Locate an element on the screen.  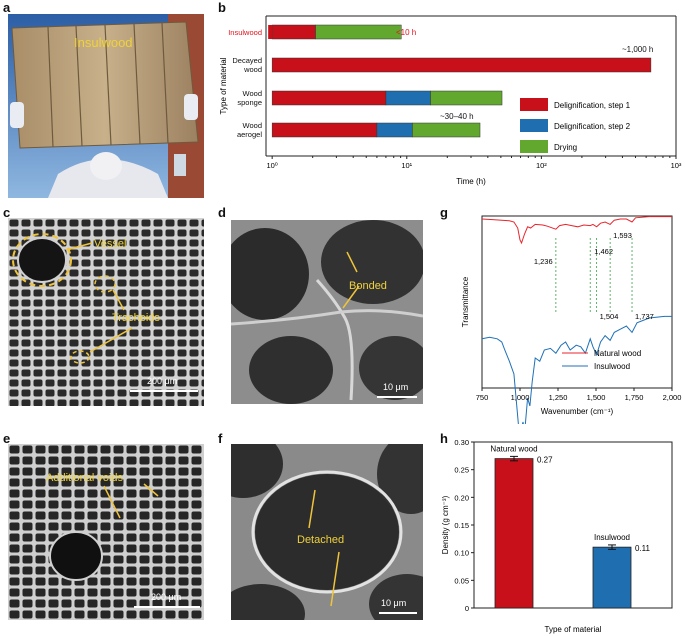
insulwood-photo: Insulwood is located at coordinates (106, 106).